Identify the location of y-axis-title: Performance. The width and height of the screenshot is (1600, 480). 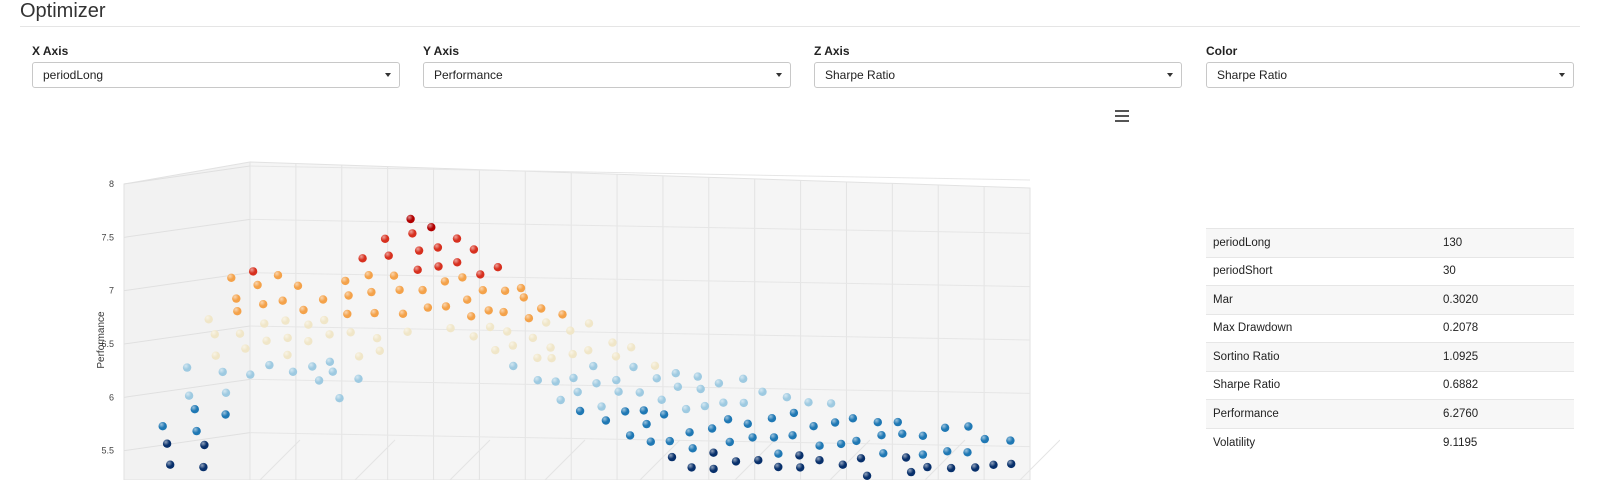
(101, 340).